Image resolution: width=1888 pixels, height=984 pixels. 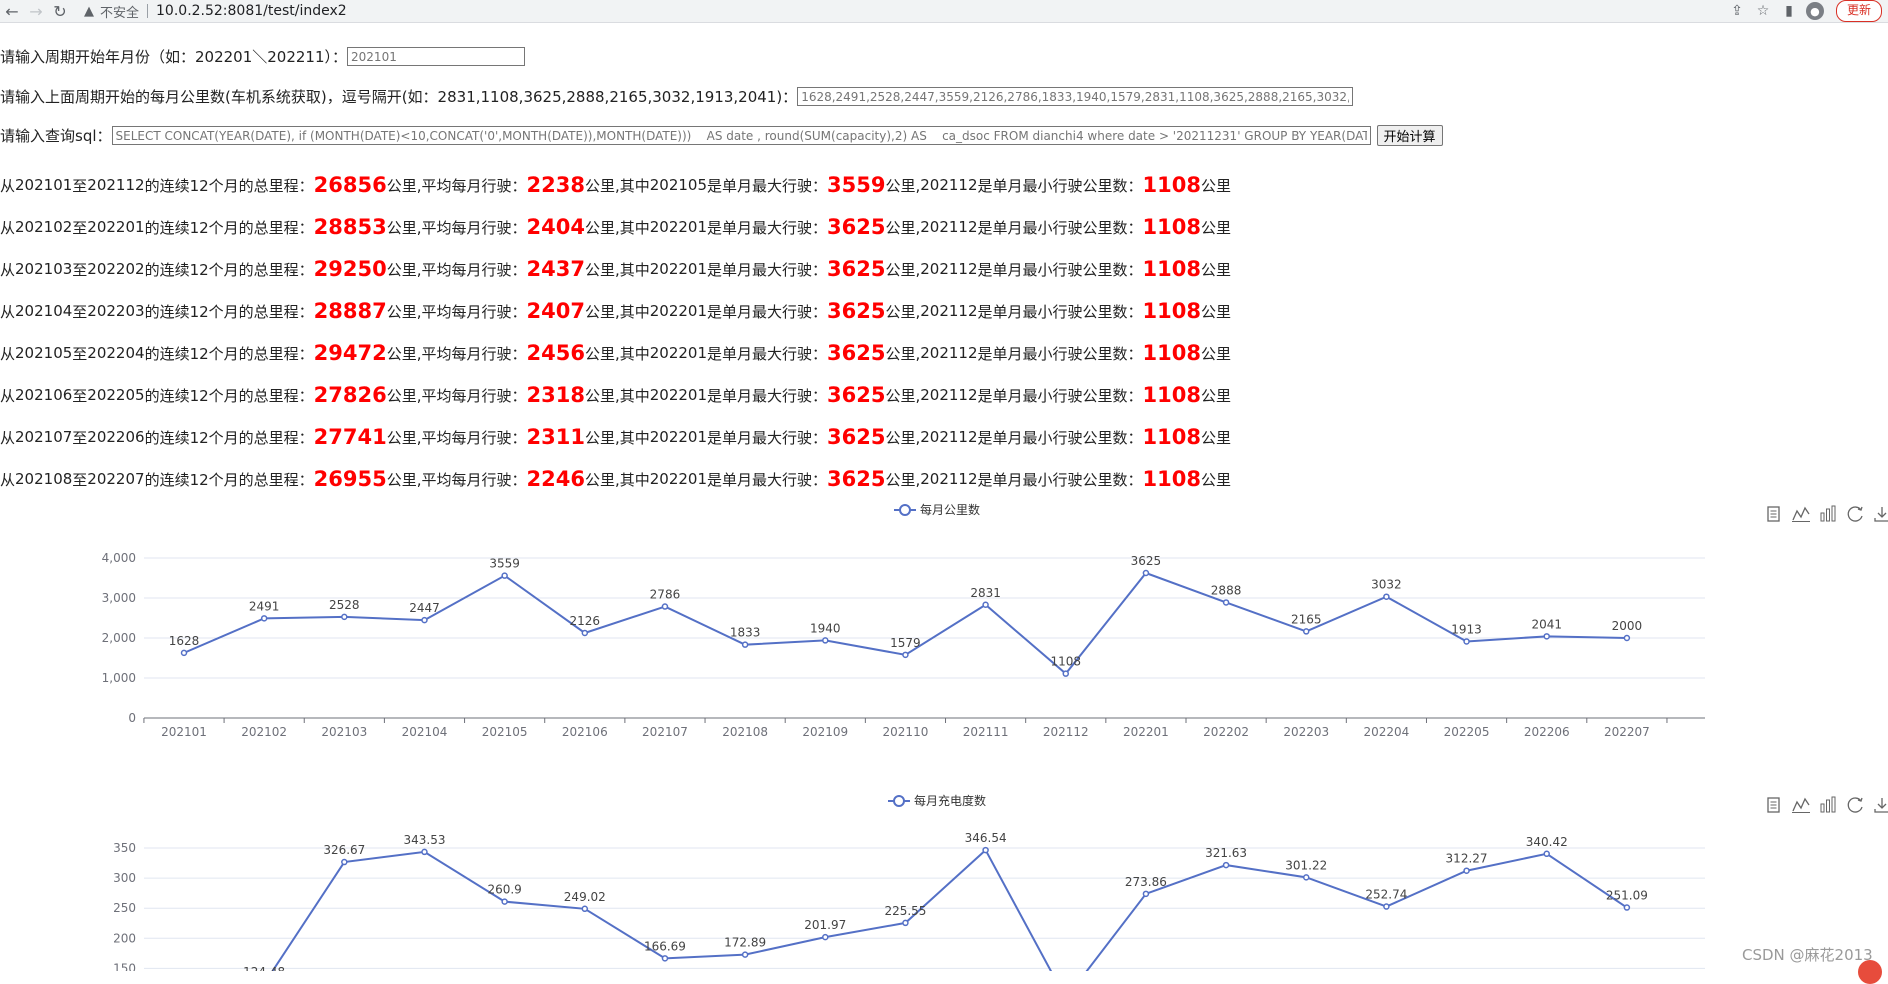 I want to click on y-tick-label: 350, so click(x=124, y=848).